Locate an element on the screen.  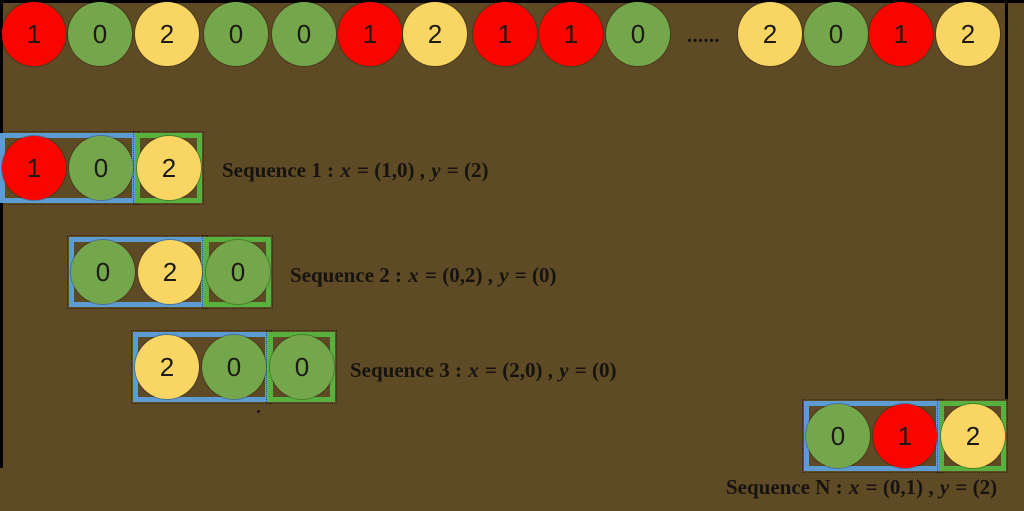
sequence-label-name: Sequence 3 is located at coordinates (400, 370).